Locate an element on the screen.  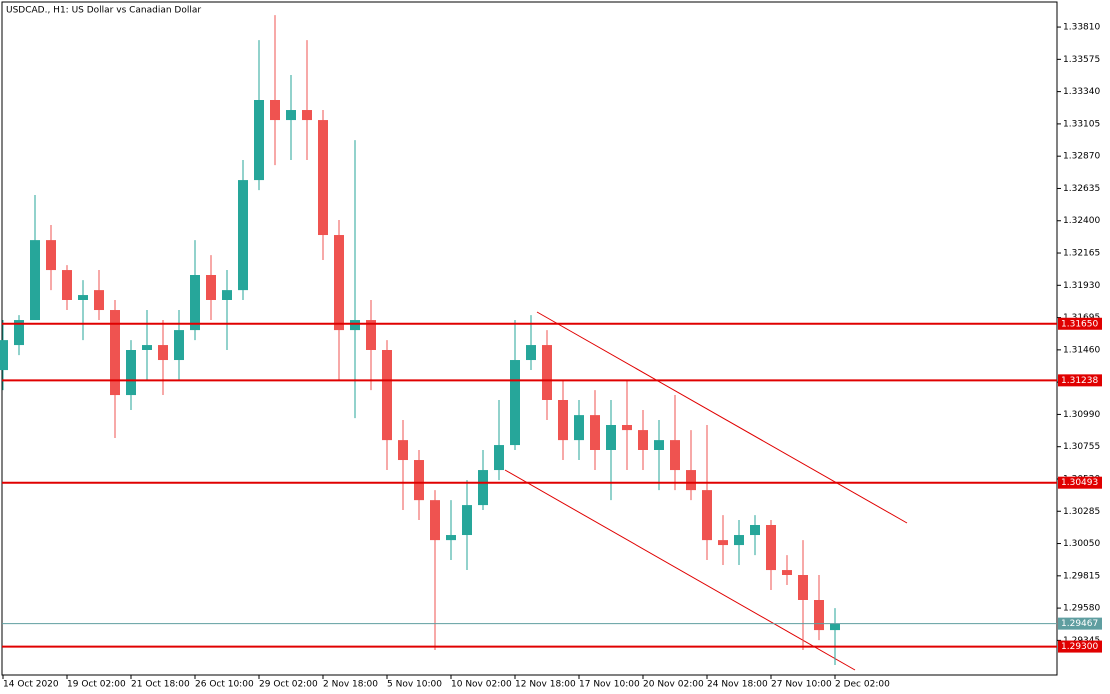
y-tick-label: 1.31930 is located at coordinates (1081, 286).